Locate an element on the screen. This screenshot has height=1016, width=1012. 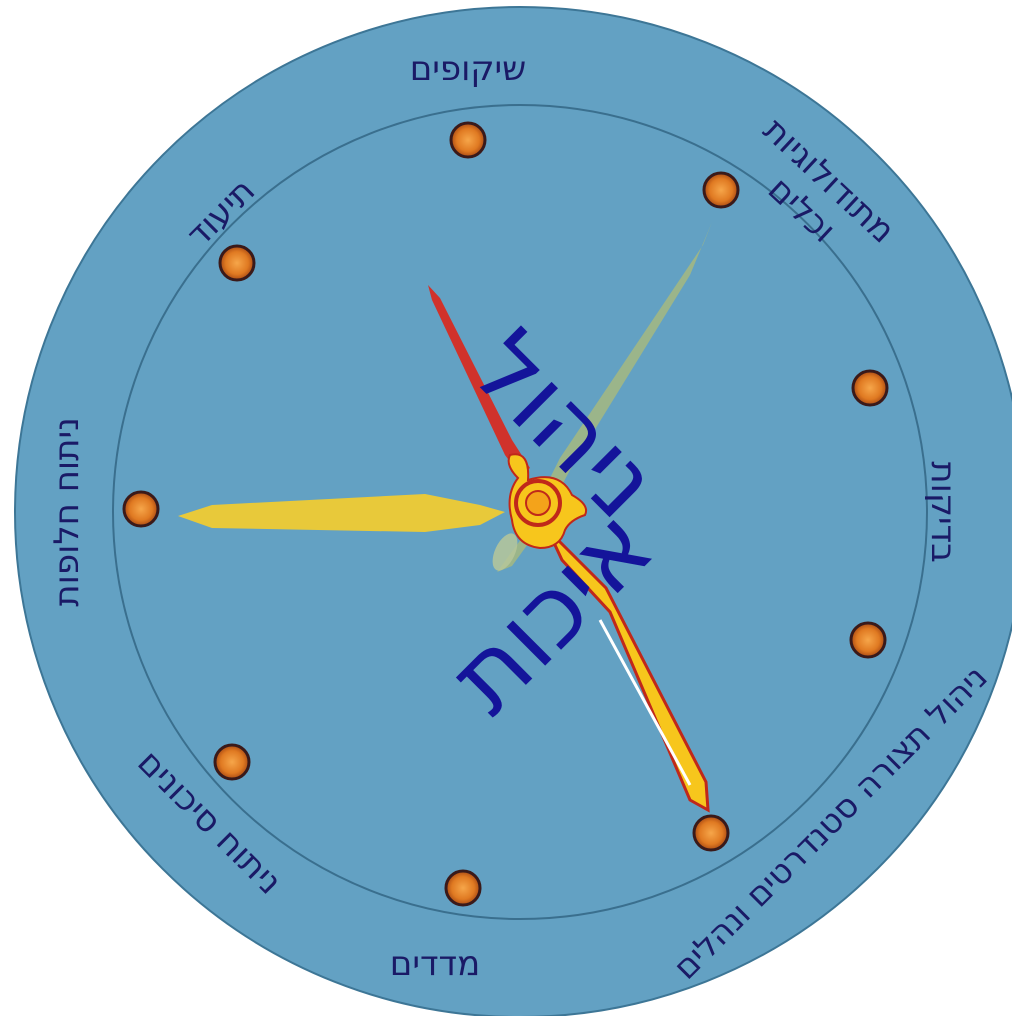
hand-gold-highlight is located at coordinates (645, 702).